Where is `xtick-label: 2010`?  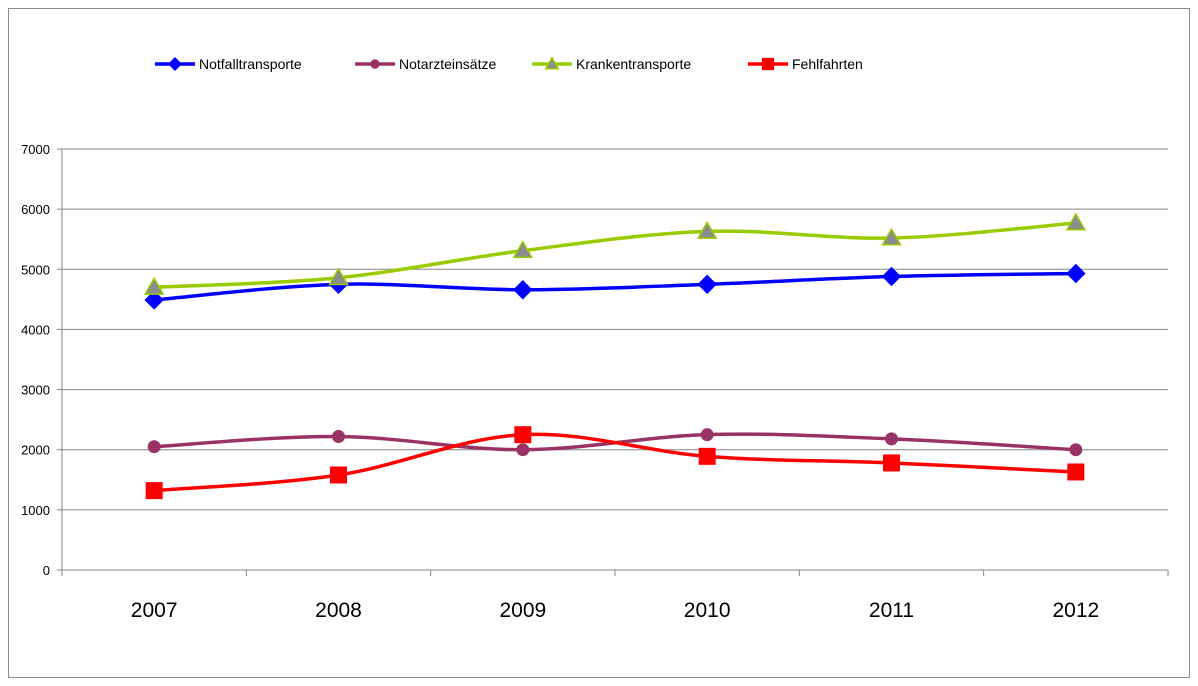
xtick-label: 2010 is located at coordinates (707, 610).